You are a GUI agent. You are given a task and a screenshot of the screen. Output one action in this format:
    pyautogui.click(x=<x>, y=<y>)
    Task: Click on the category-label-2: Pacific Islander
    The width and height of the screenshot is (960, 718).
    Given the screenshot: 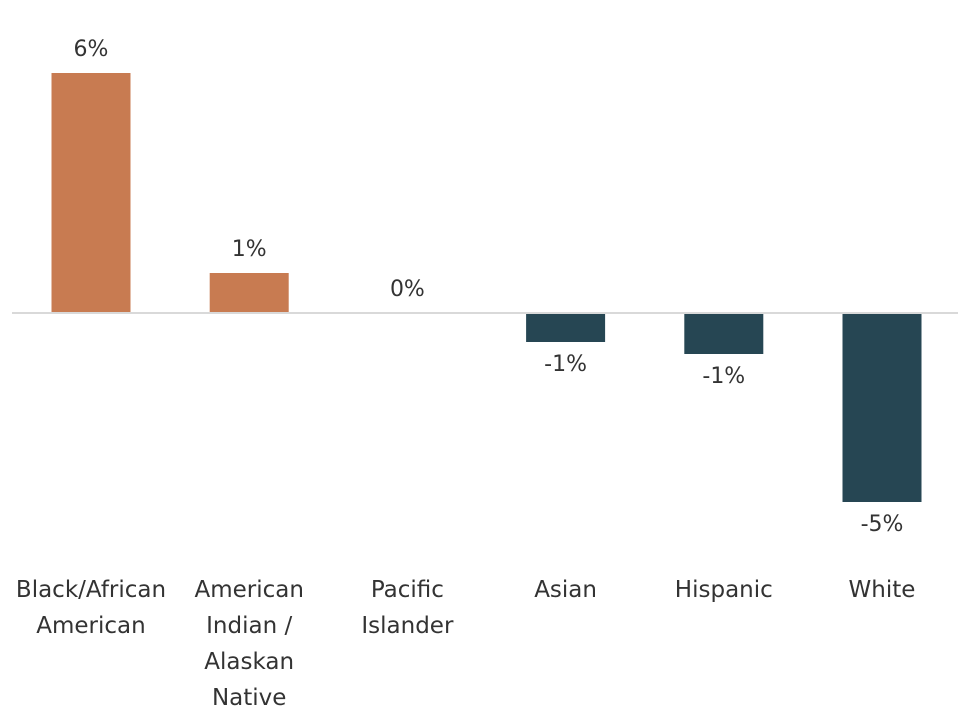 What is the action you would take?
    pyautogui.click(x=407, y=608)
    